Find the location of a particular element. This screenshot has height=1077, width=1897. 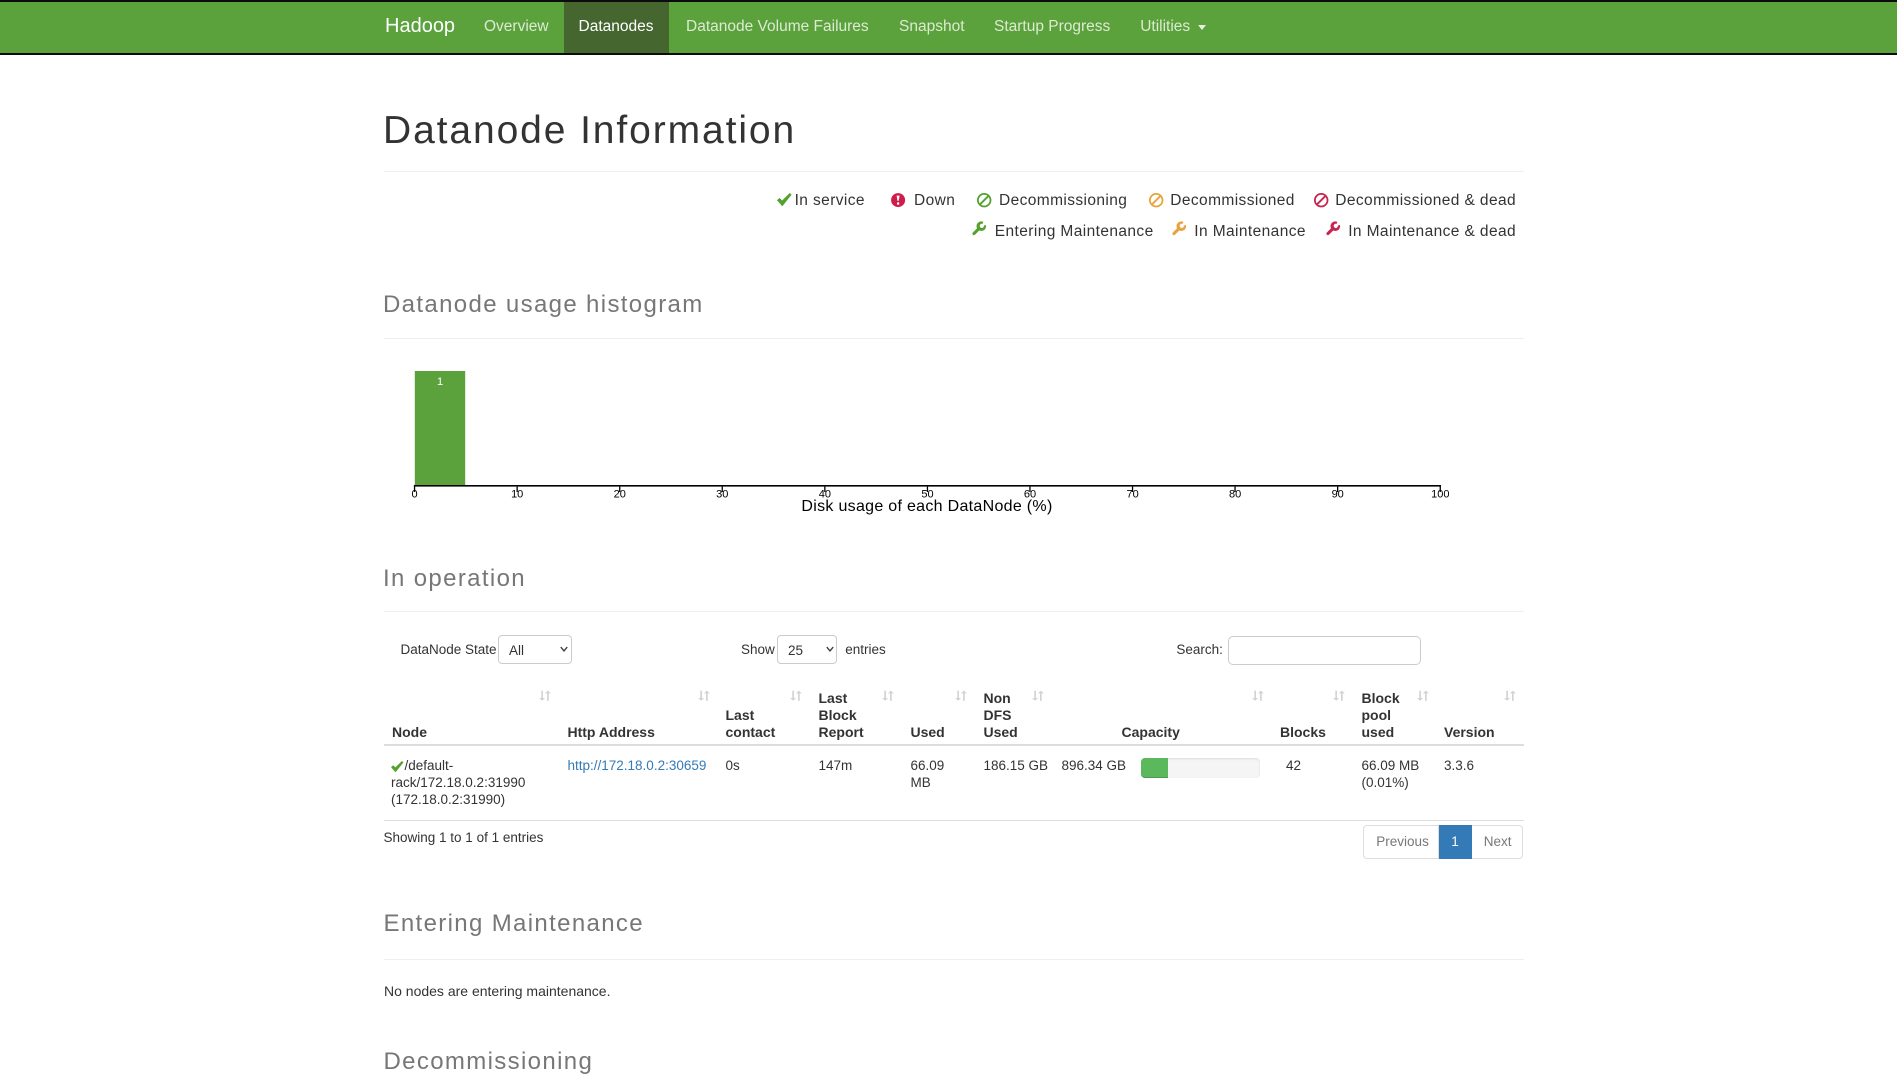

svg-text:Disk usage of each DataNode (%: Disk usage of each DataNode (%) is located at coordinates (926, 506).